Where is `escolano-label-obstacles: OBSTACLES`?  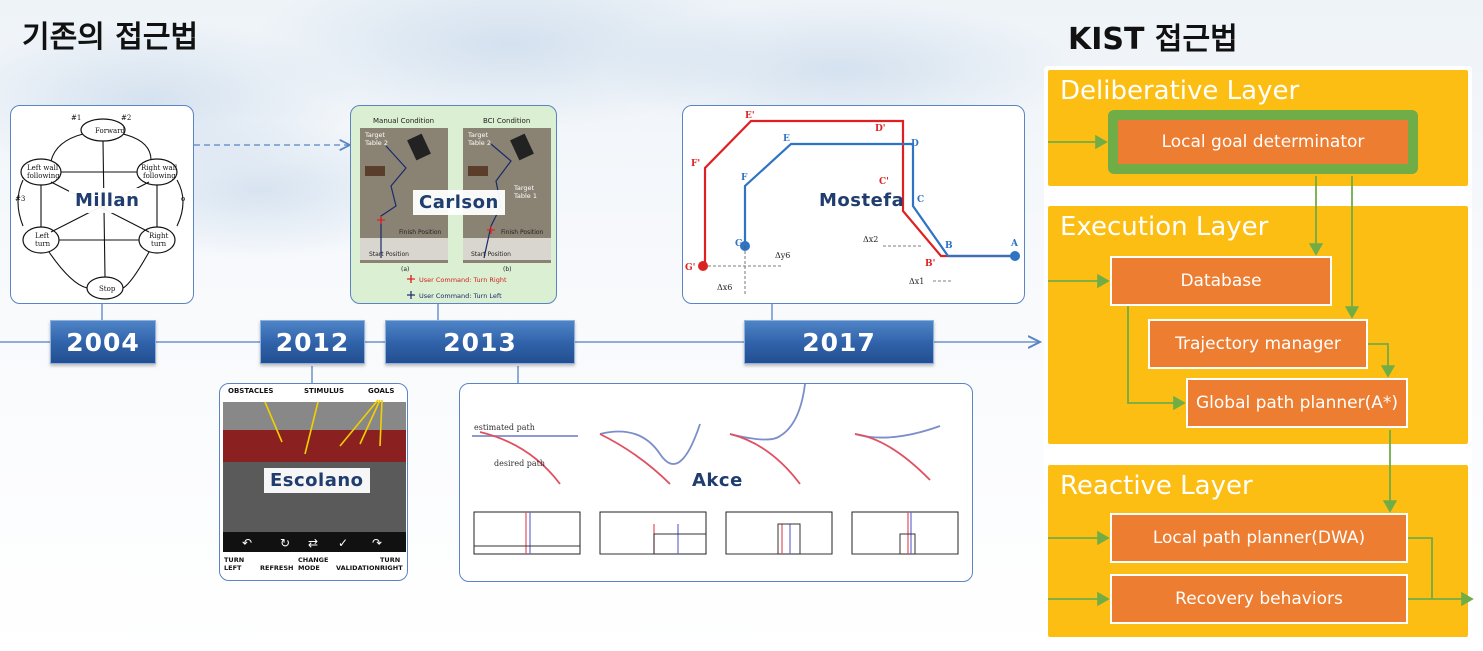 escolano-label-obstacles: OBSTACLES is located at coordinates (251, 391).